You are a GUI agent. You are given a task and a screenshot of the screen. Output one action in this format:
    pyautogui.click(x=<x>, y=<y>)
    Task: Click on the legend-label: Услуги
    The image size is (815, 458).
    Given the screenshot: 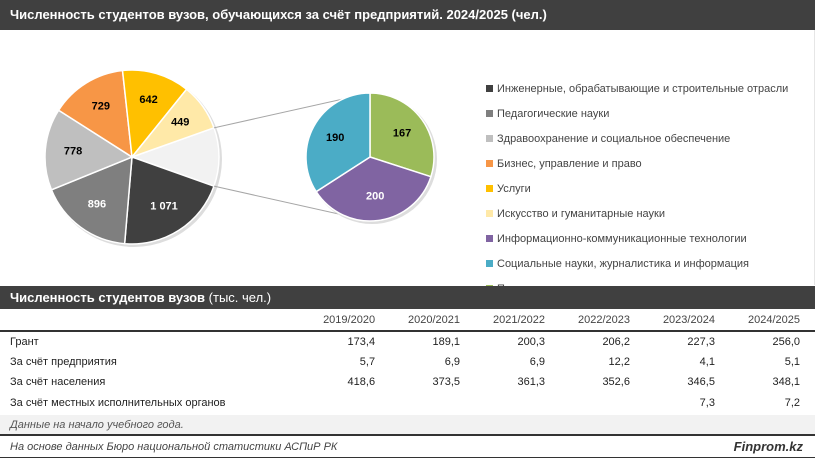 What is the action you would take?
    pyautogui.click(x=514, y=188)
    